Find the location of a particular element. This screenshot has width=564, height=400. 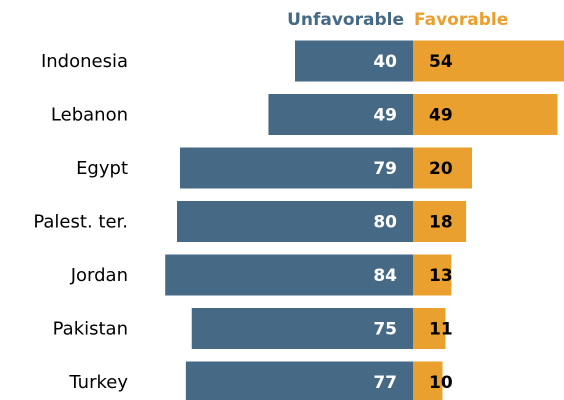

value-label-unfavorable: 40 is located at coordinates (385, 62).